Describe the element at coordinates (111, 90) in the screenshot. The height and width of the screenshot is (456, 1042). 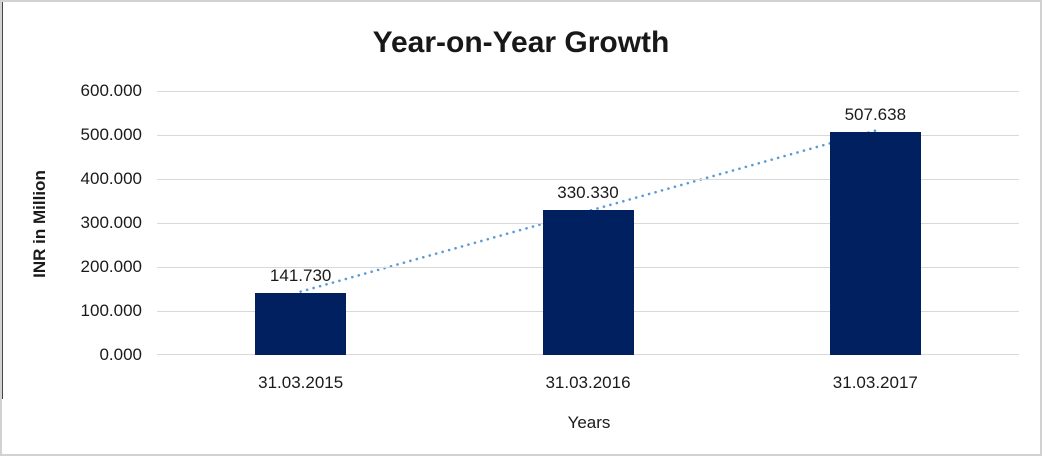
I see `y-tick-label: 600.000` at that location.